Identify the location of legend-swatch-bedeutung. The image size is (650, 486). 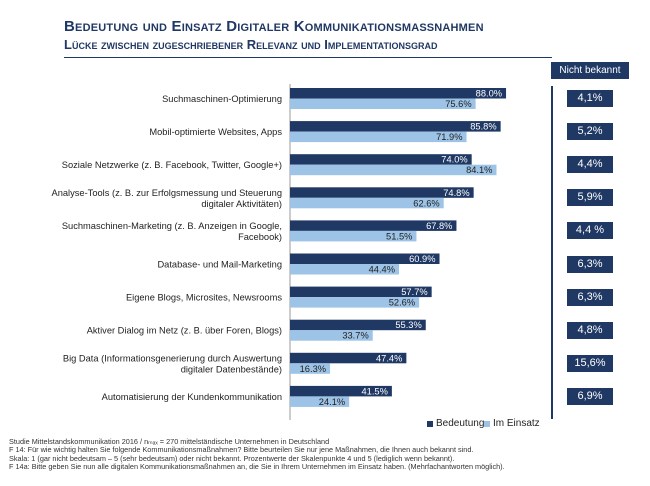
(430, 424).